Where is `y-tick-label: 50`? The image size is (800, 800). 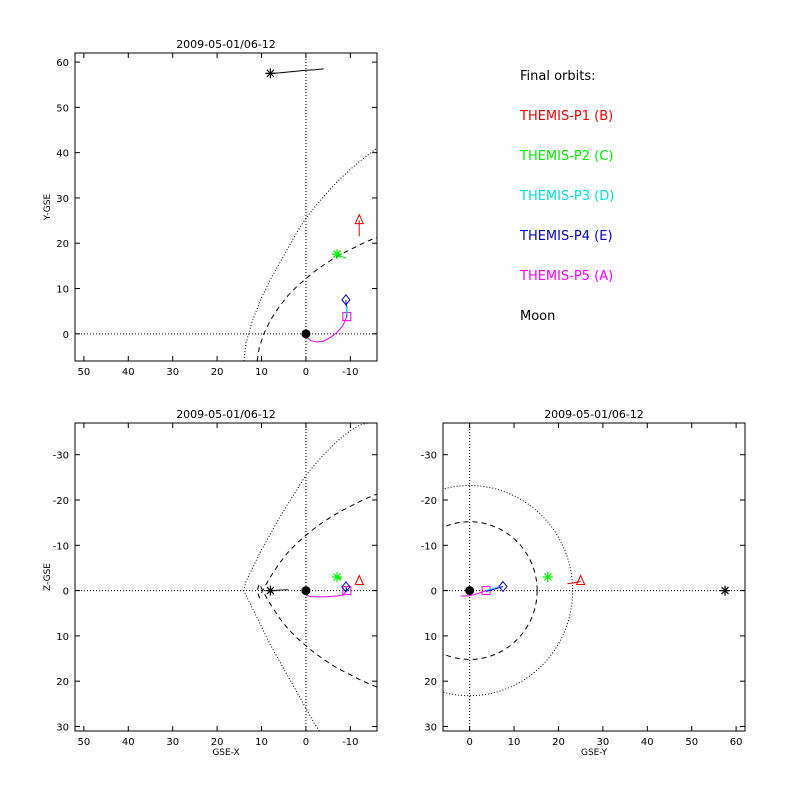
y-tick-label: 50 is located at coordinates (62, 108).